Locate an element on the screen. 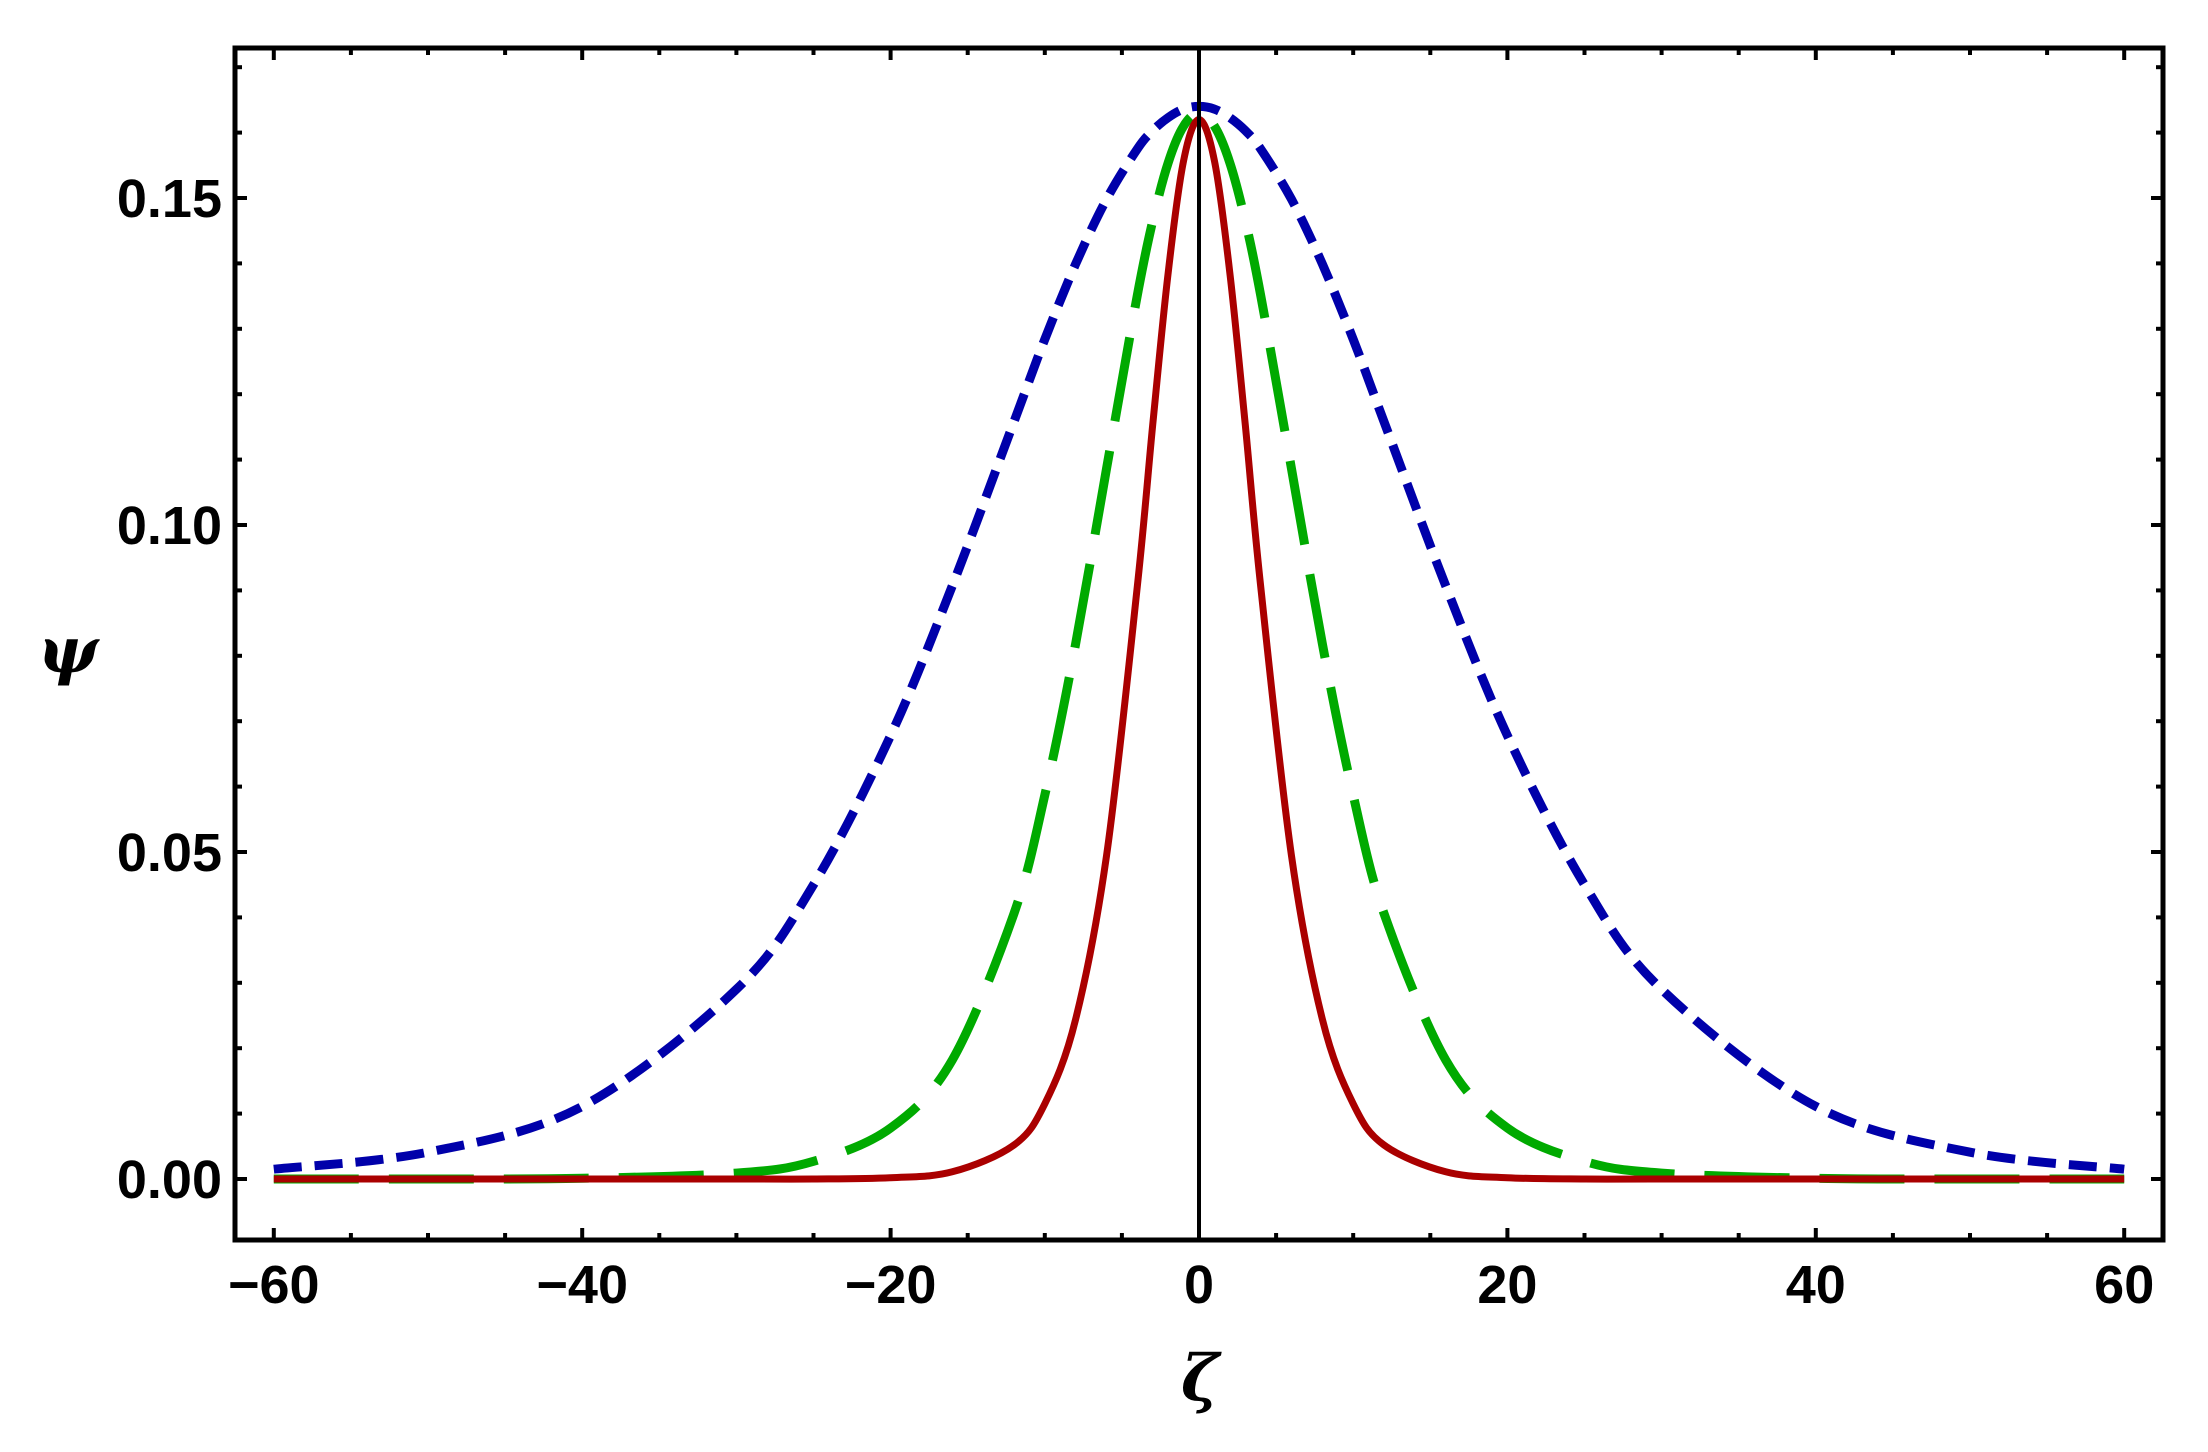  x-tick-label: 40 is located at coordinates (1816, 1285).